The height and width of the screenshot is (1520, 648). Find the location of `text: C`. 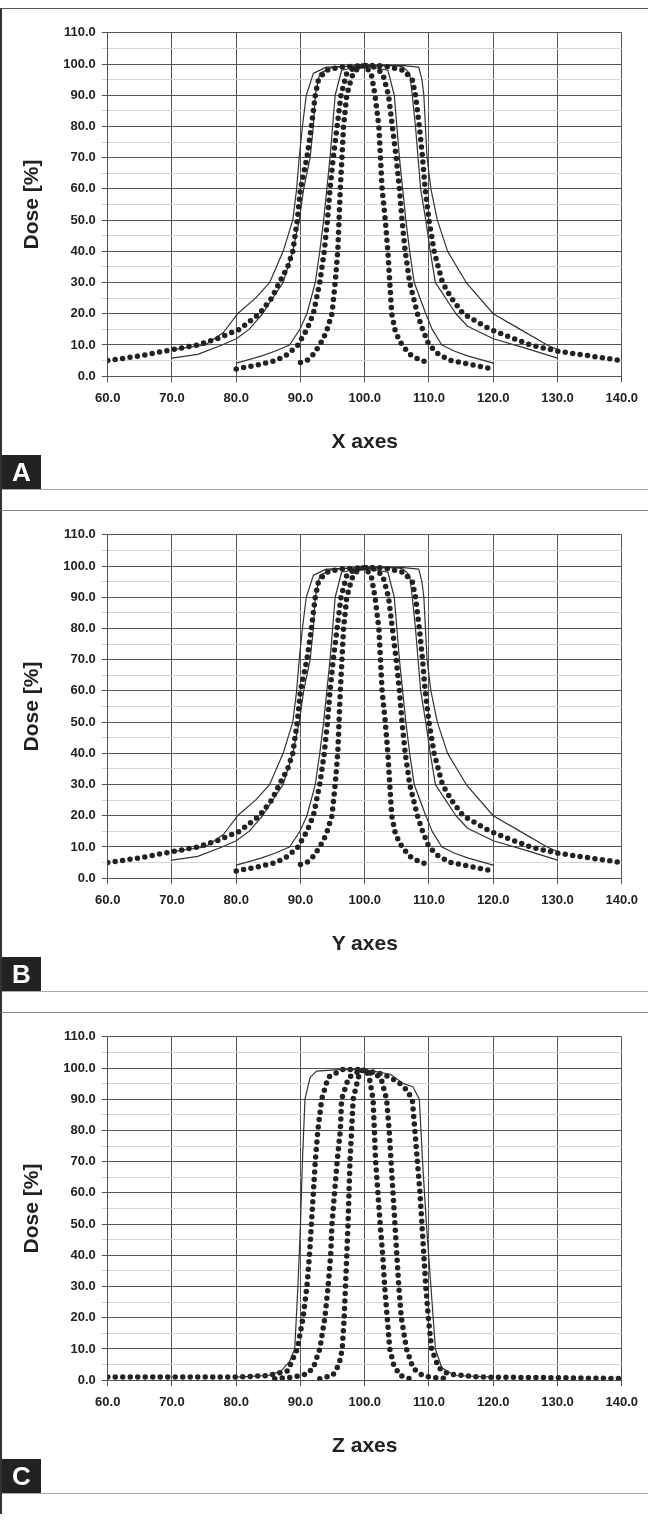

text: C is located at coordinates (21, 1476).